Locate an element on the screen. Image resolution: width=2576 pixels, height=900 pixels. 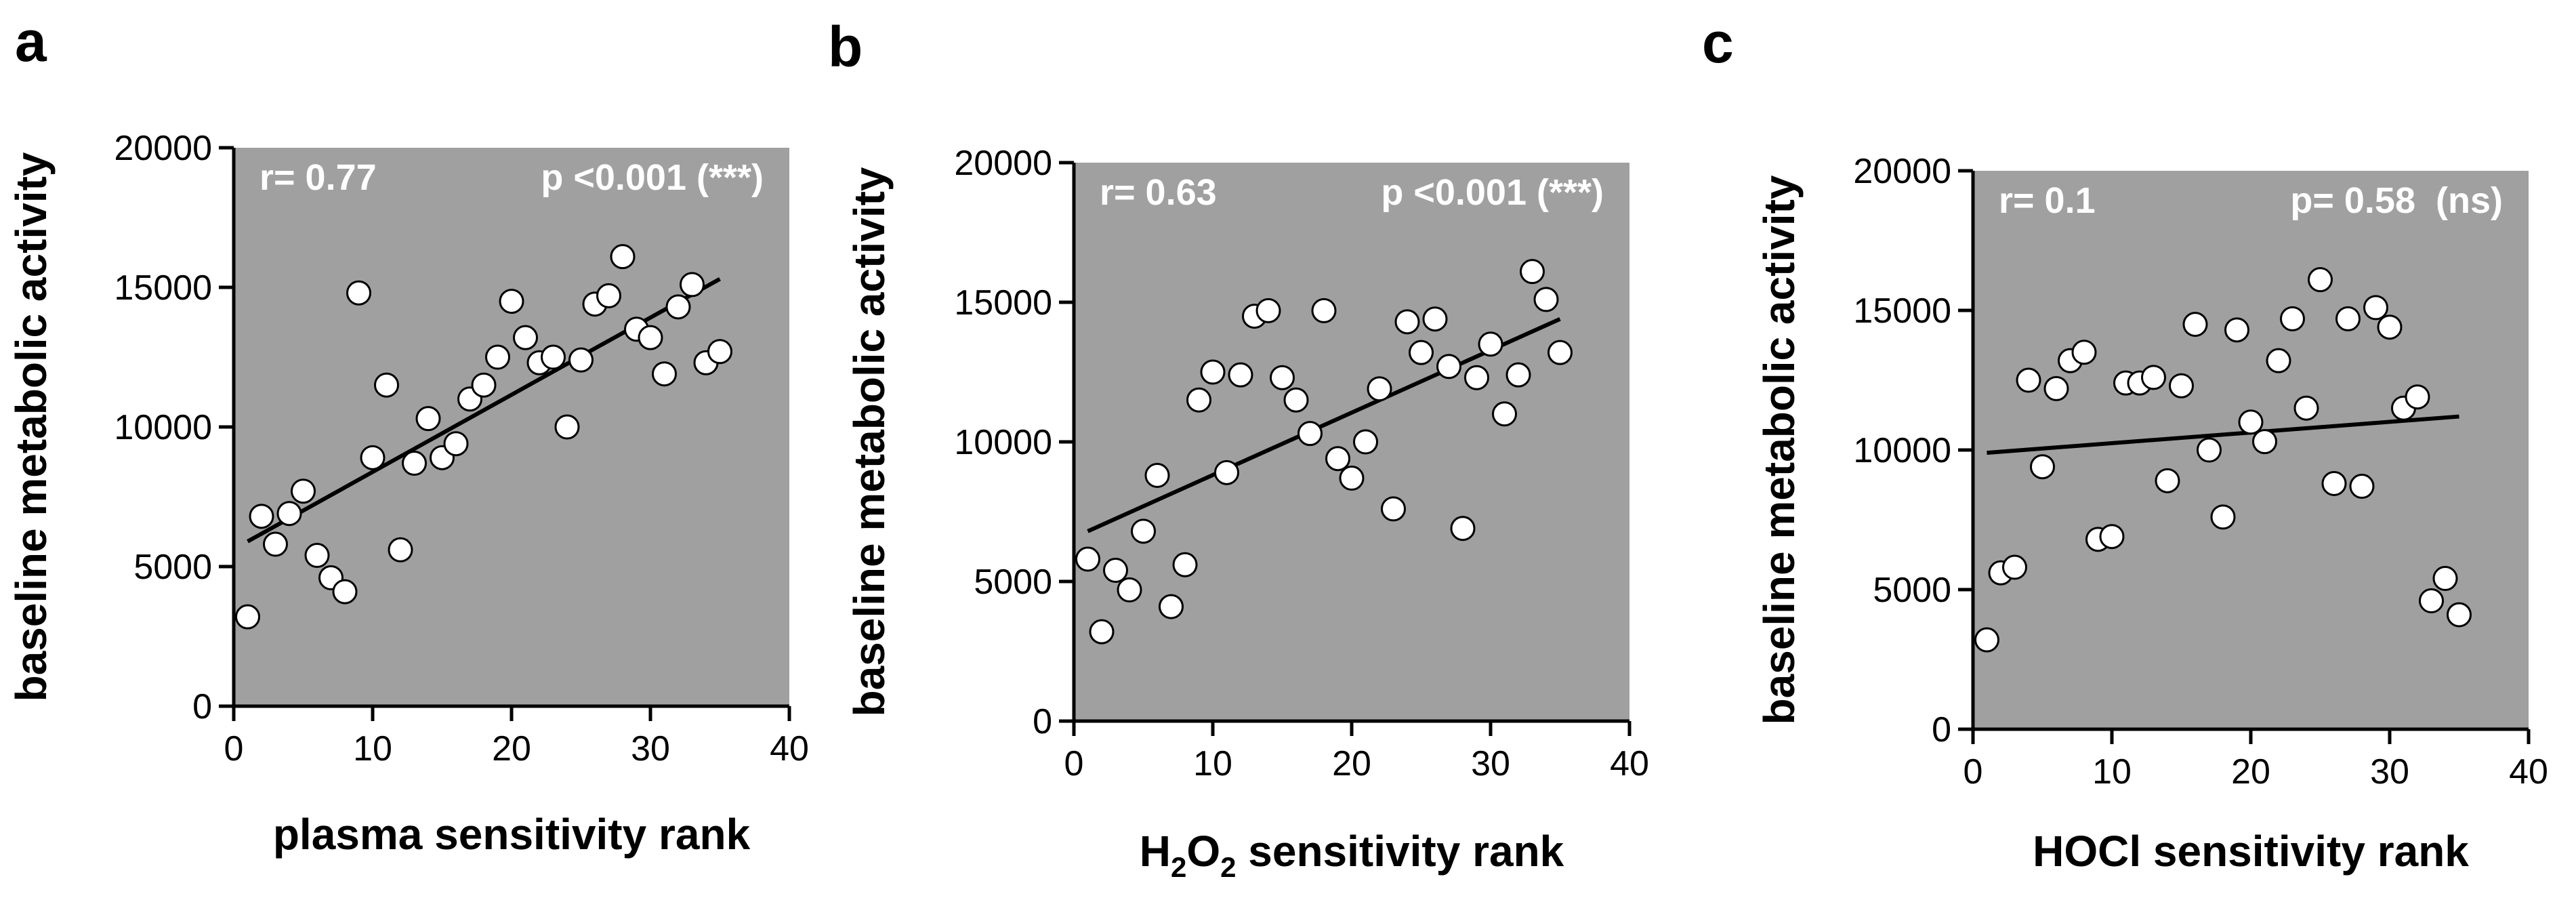
panel-letter: a is located at coordinates (31, 41).